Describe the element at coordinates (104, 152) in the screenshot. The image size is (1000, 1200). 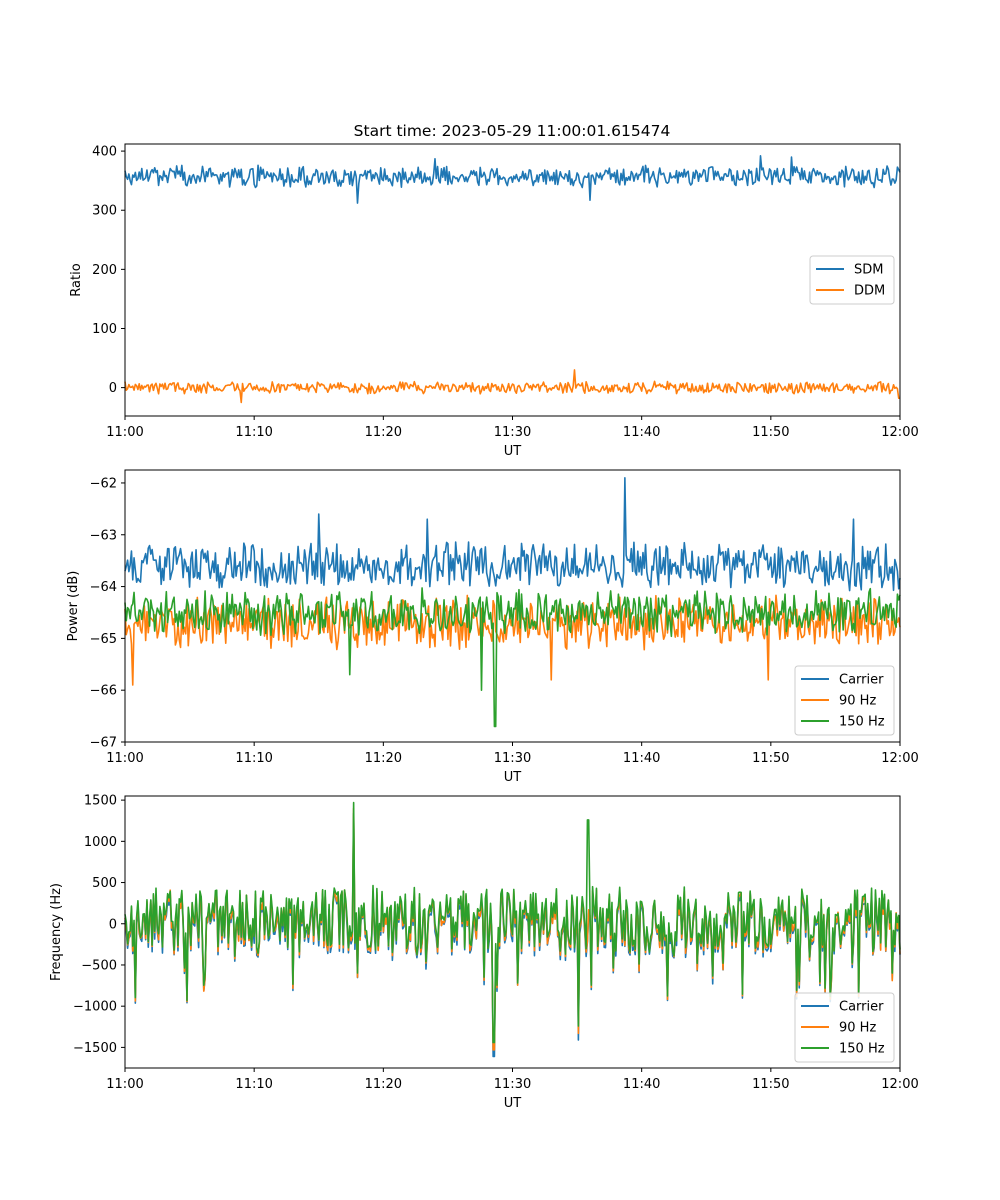
I see `y-tick-label: 400` at that location.